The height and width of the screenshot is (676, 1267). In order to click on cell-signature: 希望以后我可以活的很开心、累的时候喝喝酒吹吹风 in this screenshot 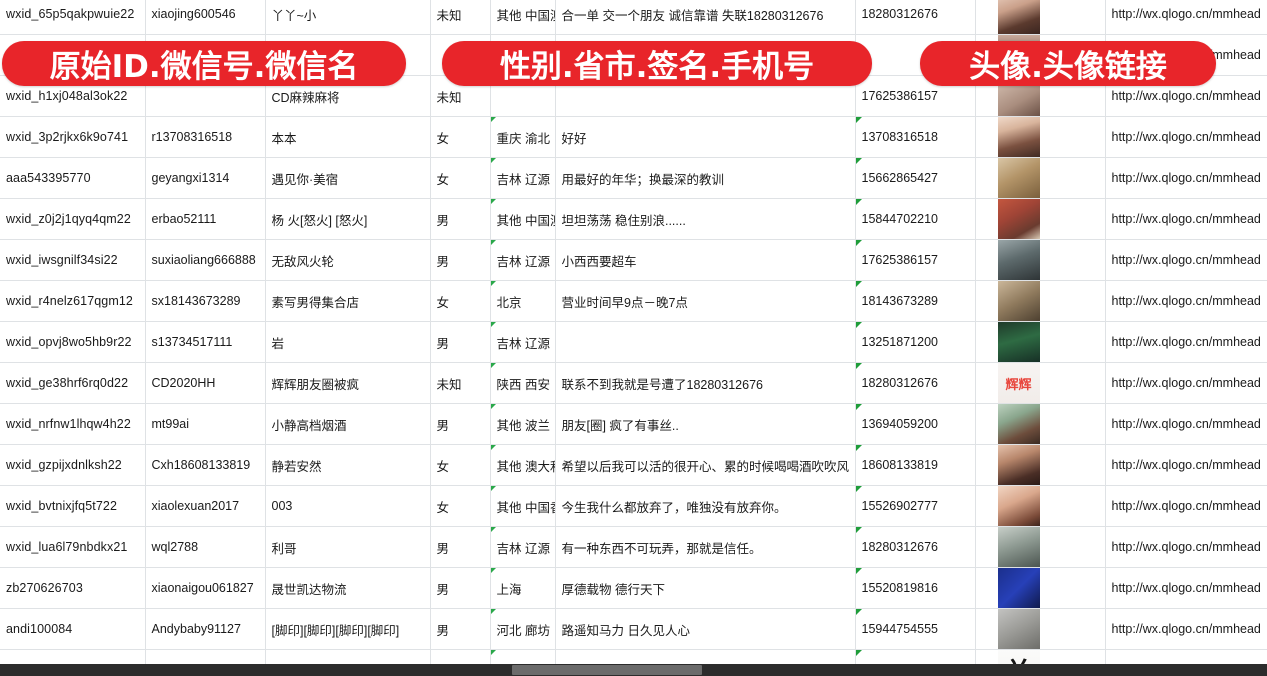, I will do `click(705, 465)`.